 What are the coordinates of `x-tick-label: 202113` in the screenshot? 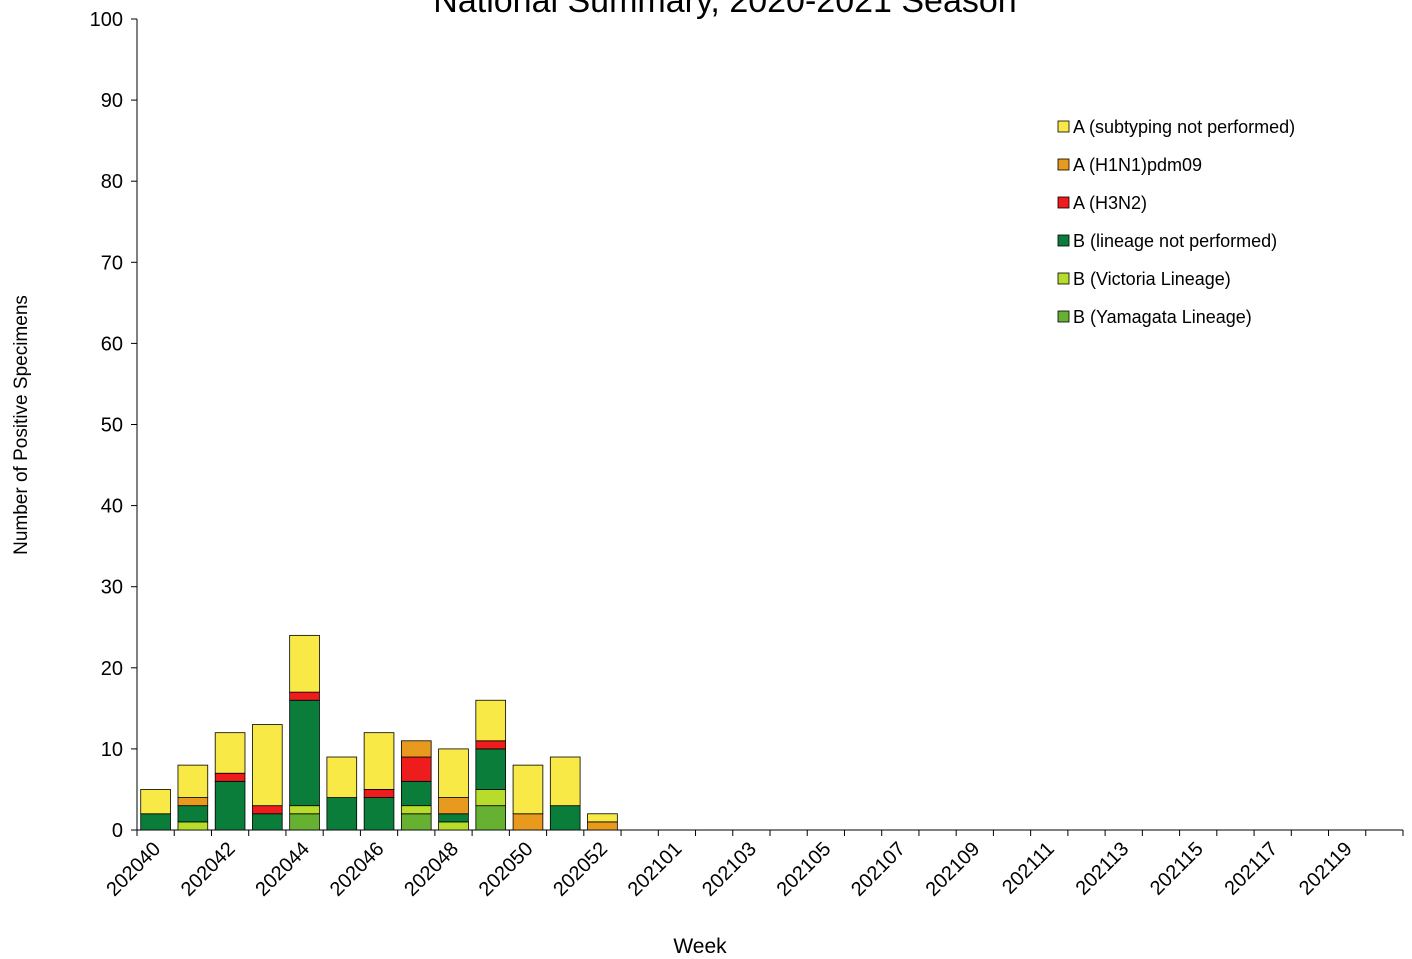 It's located at (1103, 869).